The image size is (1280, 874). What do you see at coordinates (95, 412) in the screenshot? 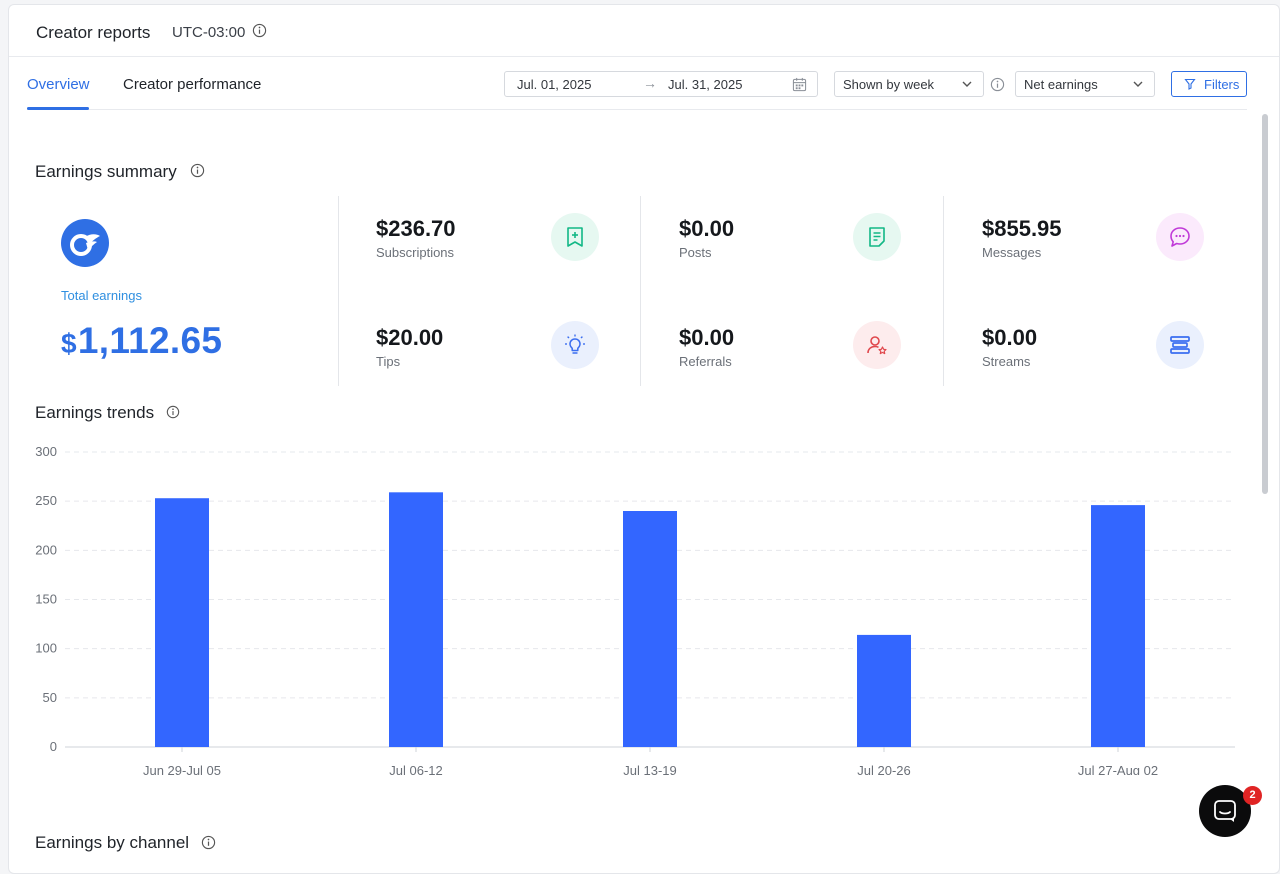
I see `earnings-trends-title: Earnings trends` at bounding box center [95, 412].